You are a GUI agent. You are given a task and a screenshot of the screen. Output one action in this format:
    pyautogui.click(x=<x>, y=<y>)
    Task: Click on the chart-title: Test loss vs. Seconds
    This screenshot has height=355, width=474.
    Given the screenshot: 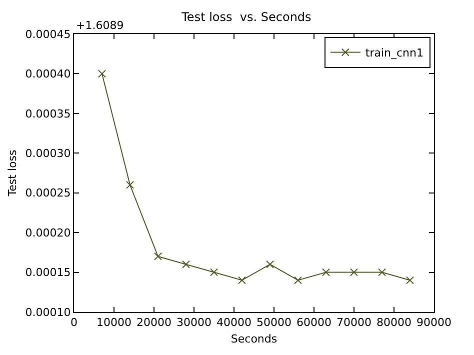 What is the action you would take?
    pyautogui.click(x=246, y=17)
    